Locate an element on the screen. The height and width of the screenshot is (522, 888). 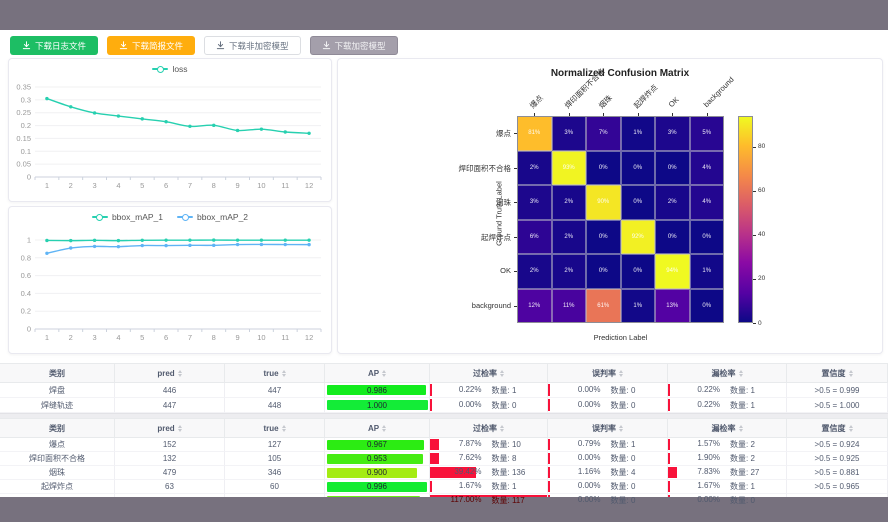
class-name-cell: 焊缝轨迹 is located at coordinates (57, 405).